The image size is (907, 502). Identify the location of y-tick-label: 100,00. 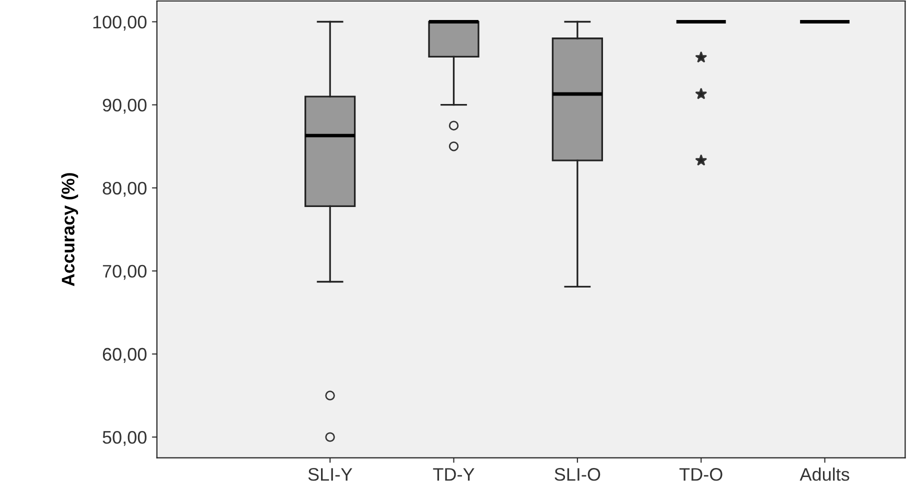
(119, 23).